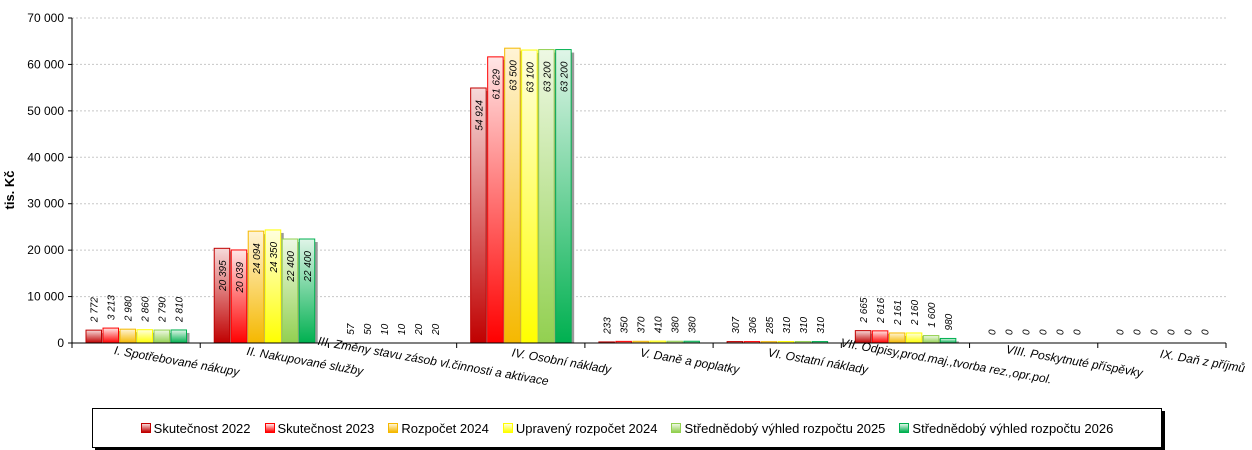  I want to click on data-label: 24 094, so click(257, 259).